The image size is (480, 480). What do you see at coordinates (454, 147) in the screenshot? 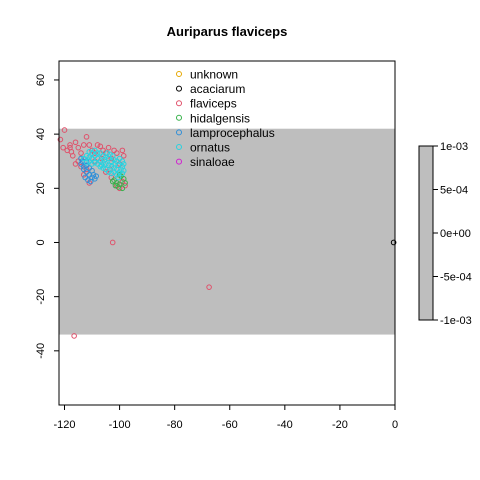
I see `colorbar-label: 1e-03` at bounding box center [454, 147].